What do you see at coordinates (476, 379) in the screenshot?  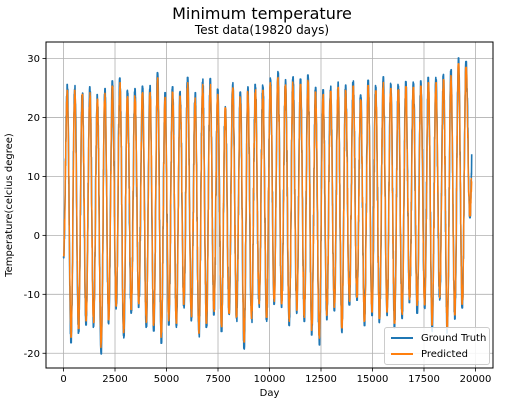 I see `x-tick-label: 20000` at bounding box center [476, 379].